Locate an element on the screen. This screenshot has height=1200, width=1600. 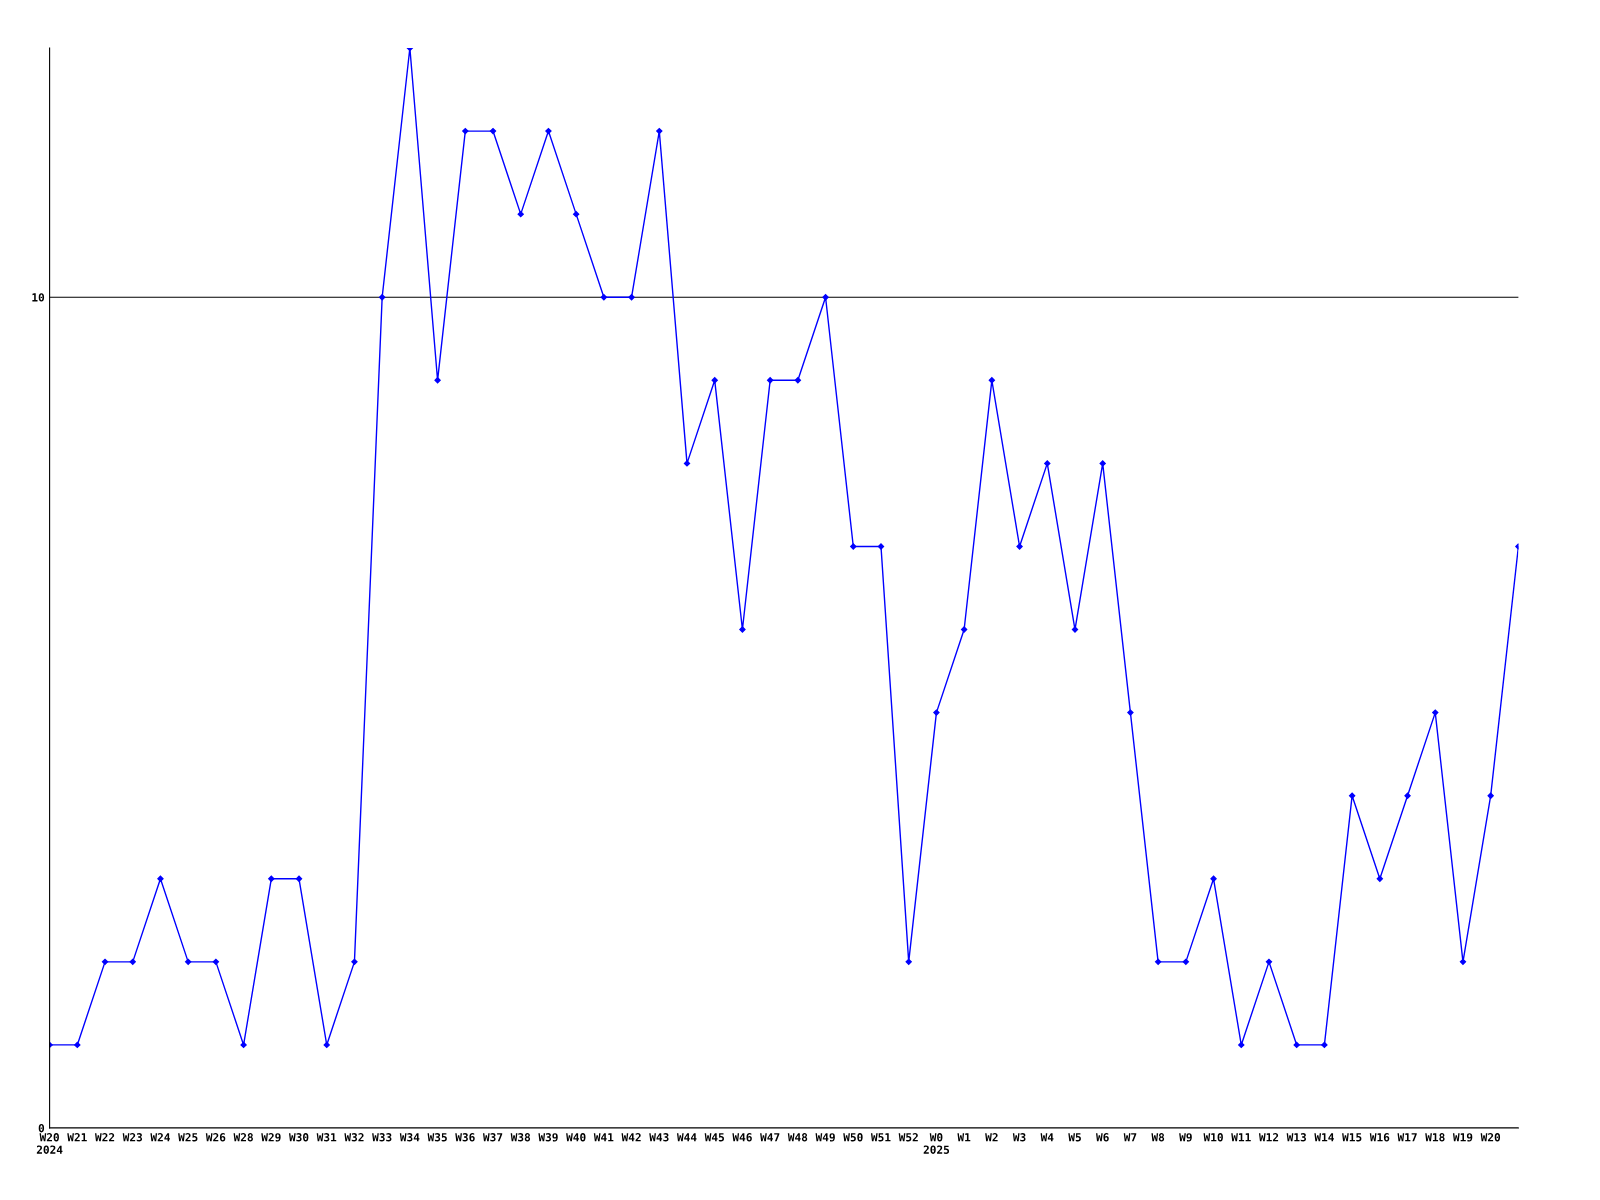
x-tick-label: W41 is located at coordinates (603, 1137).